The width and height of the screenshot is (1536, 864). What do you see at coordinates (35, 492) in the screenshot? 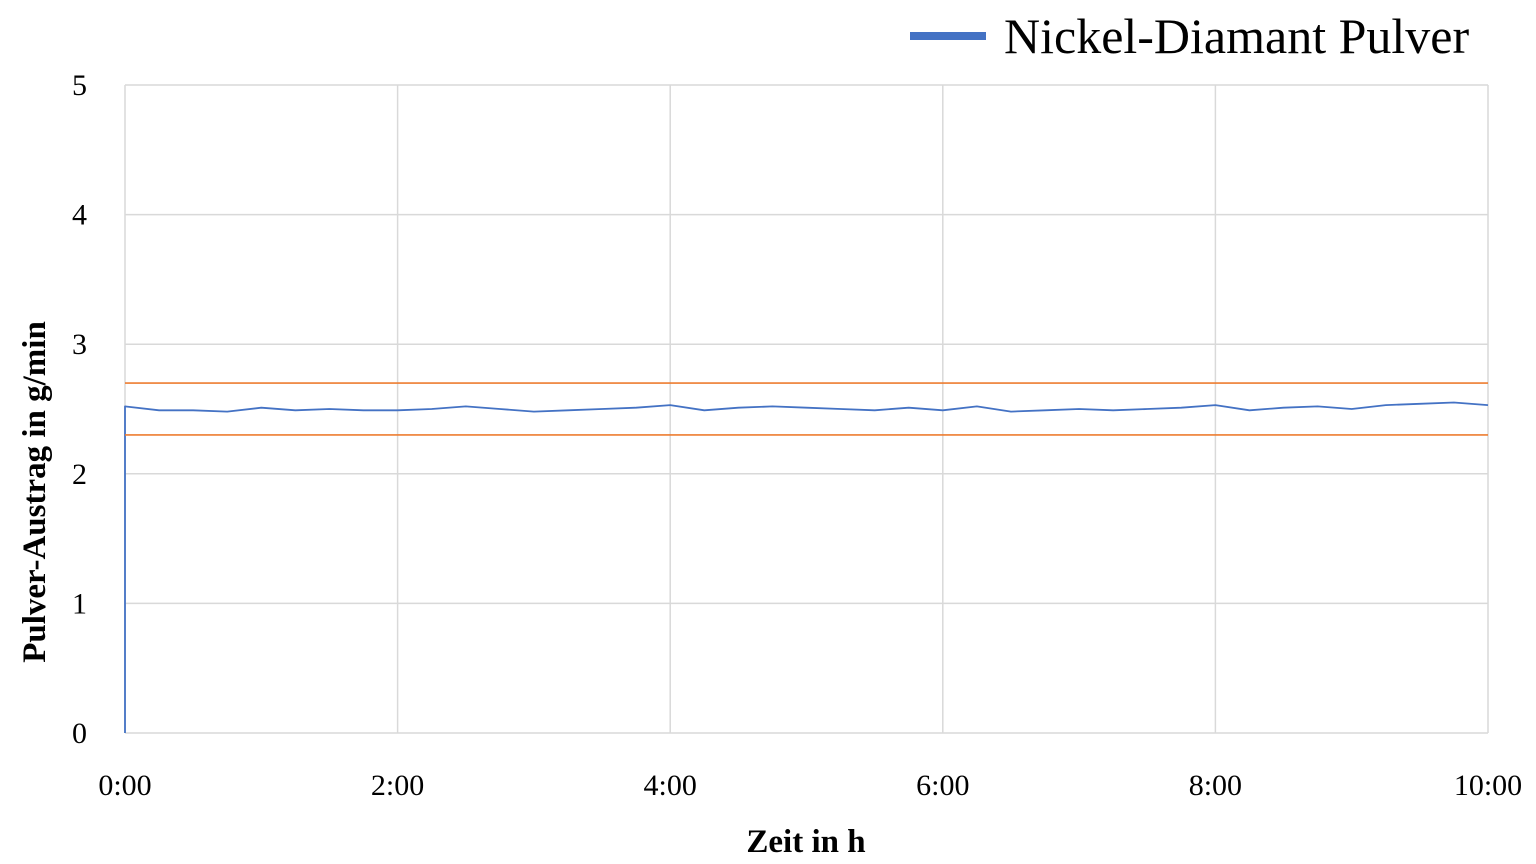
I see `y-axis-title: Pulver-Austrag in g/min` at bounding box center [35, 492].